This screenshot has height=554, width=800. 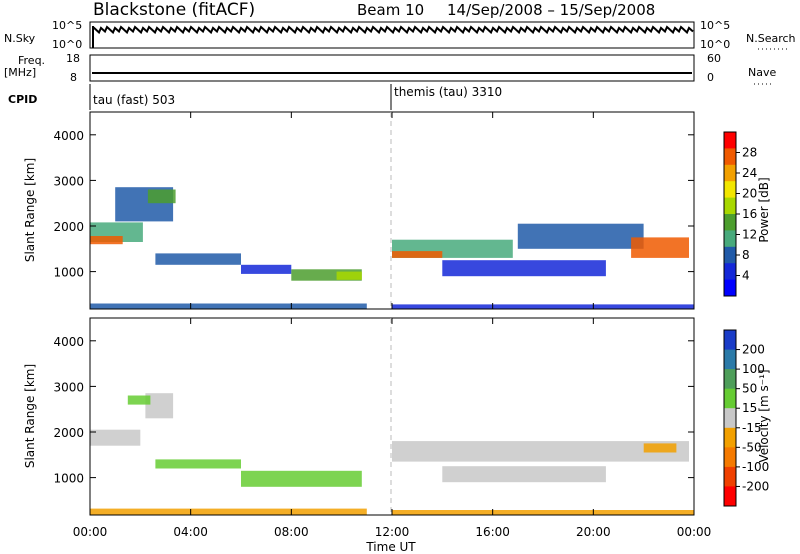 I want to click on velocity-colorbar: 200 100 50 15 -15 -50 -100 -200, so click(x=746, y=418).